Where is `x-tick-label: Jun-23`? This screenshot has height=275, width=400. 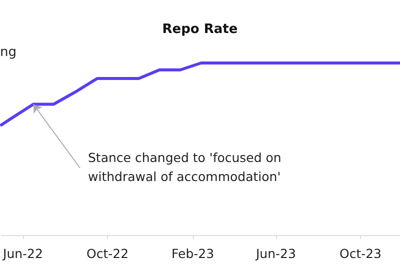
x-tick-label: Jun-23 is located at coordinates (275, 253).